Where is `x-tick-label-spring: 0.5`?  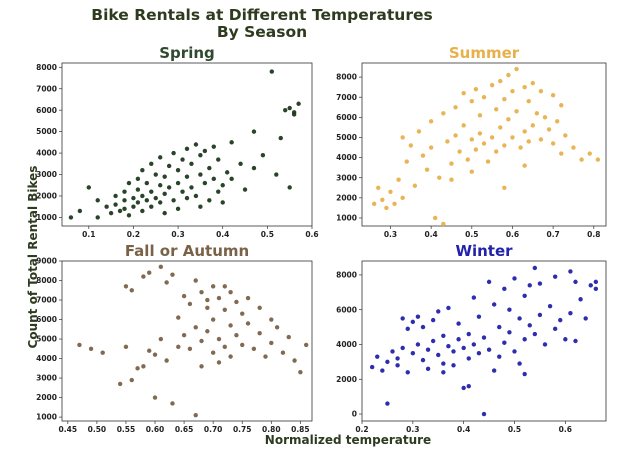 x-tick-label-spring: 0.5 is located at coordinates (267, 234).